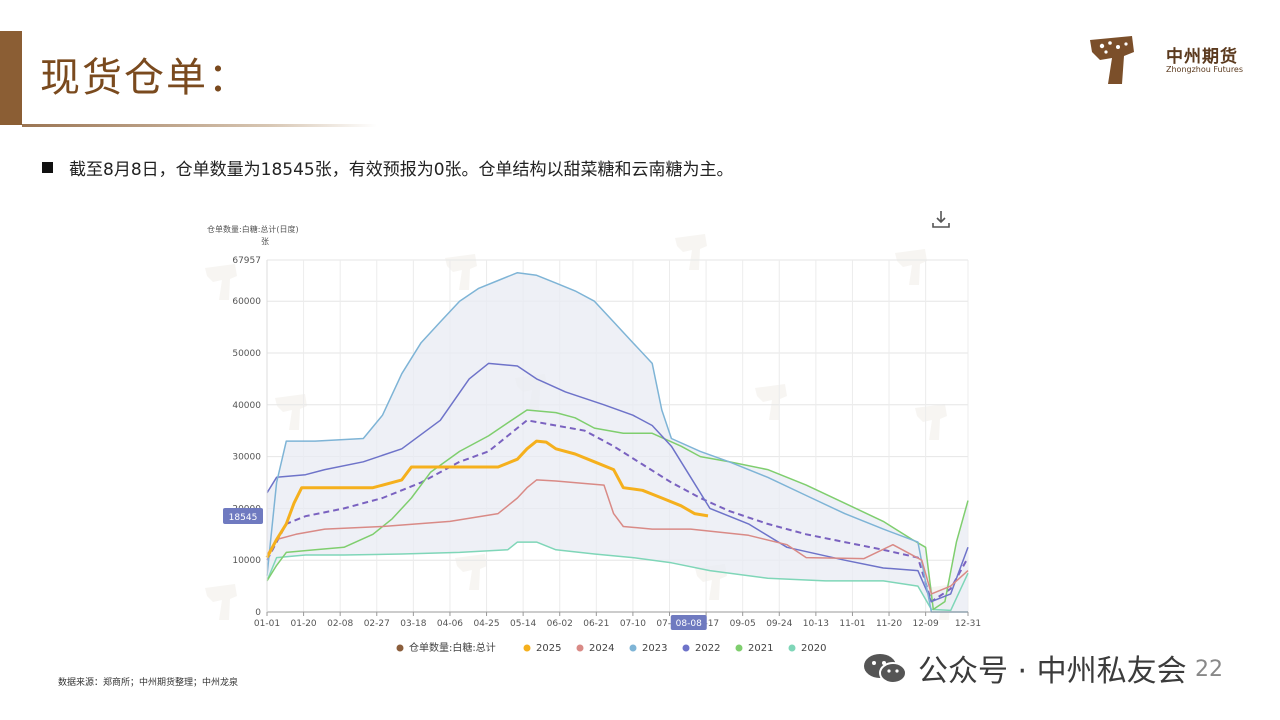 This screenshot has height=720, width=1280. I want to click on legend-label: 2024, so click(601, 648).